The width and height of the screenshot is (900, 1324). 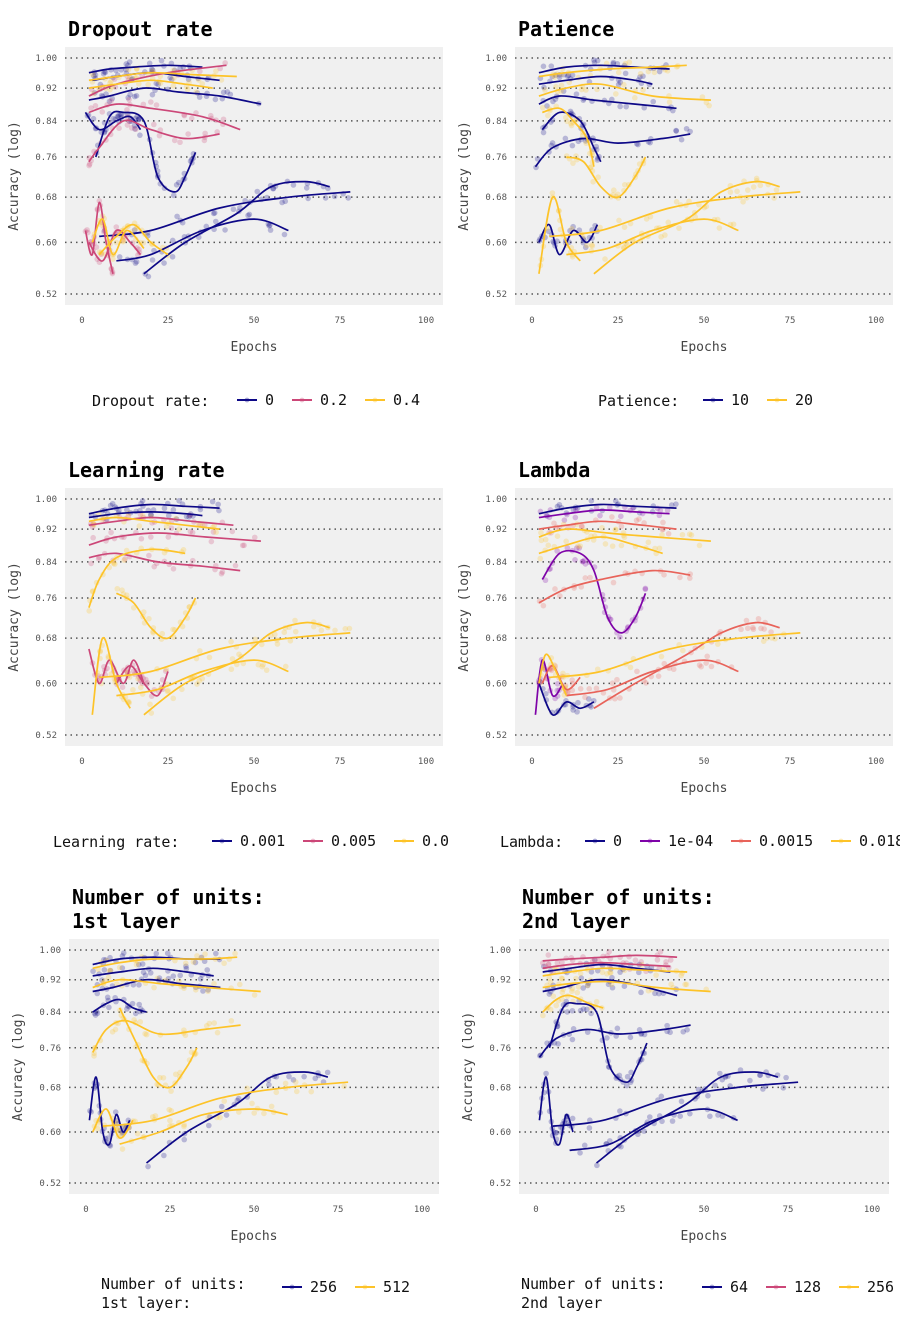 What do you see at coordinates (531, 842) in the screenshot?
I see `legend-title: Lambda:` at bounding box center [531, 842].